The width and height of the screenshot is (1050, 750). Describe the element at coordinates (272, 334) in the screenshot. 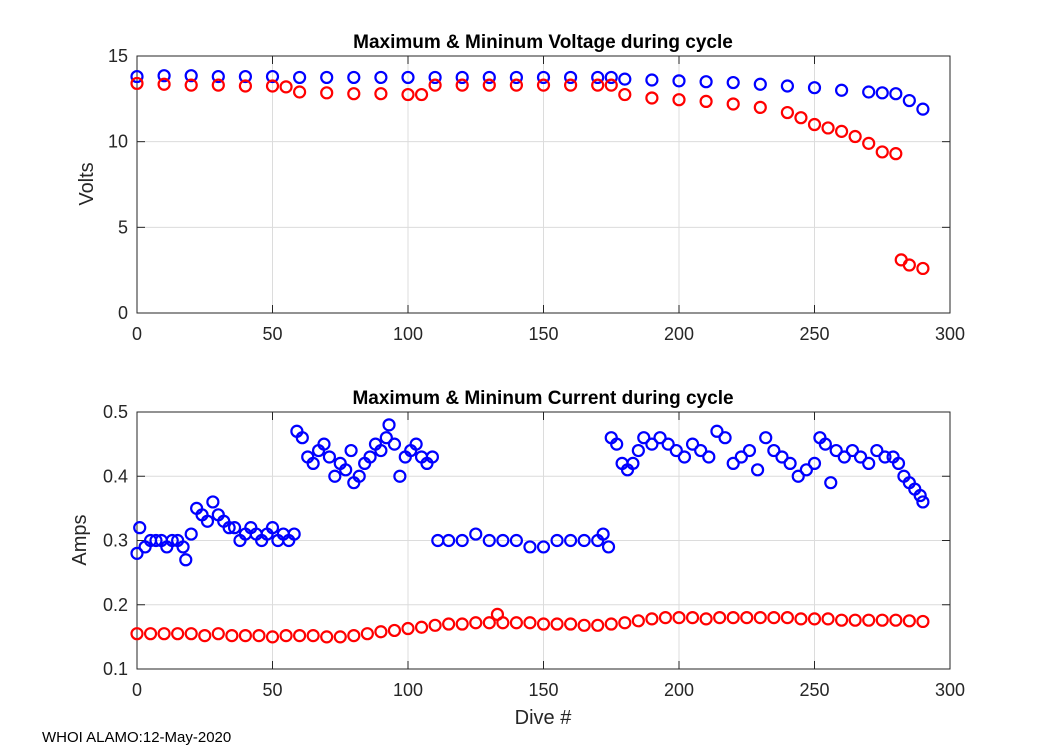

I see `voltage-x-tick-label: 50` at that location.